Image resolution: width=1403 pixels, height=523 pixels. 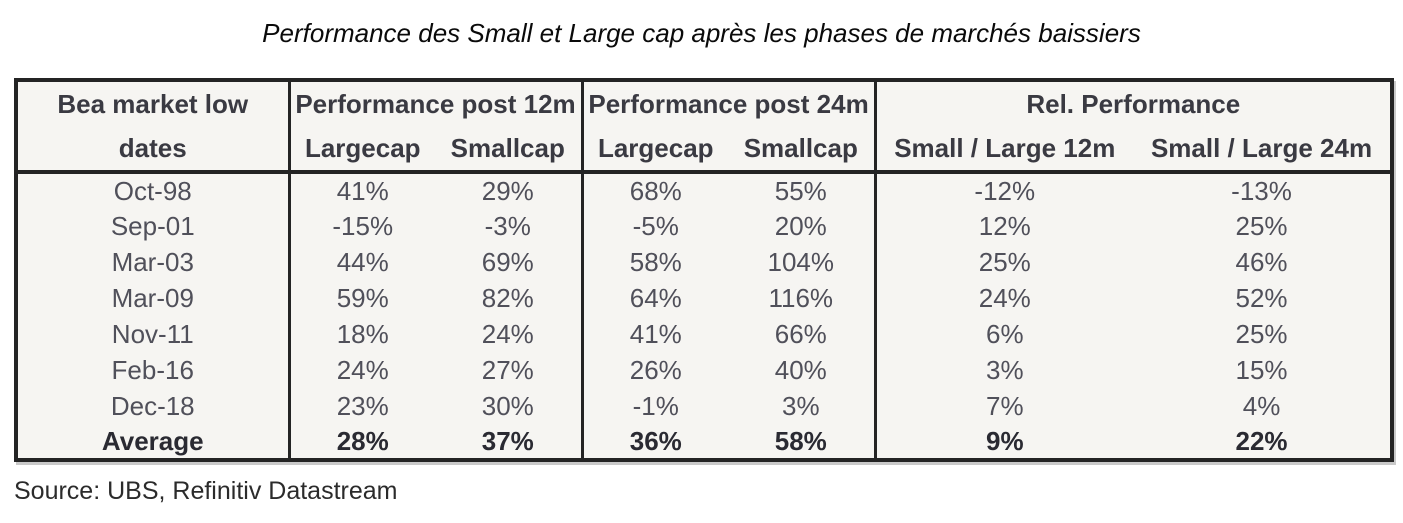 I want to click on value-cell: 7%, so click(x=1003, y=406).